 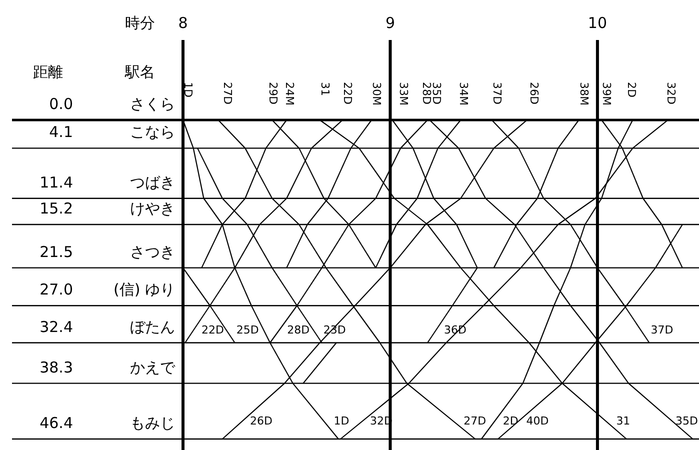 I want to click on series-label: 2D, so click(x=510, y=421).